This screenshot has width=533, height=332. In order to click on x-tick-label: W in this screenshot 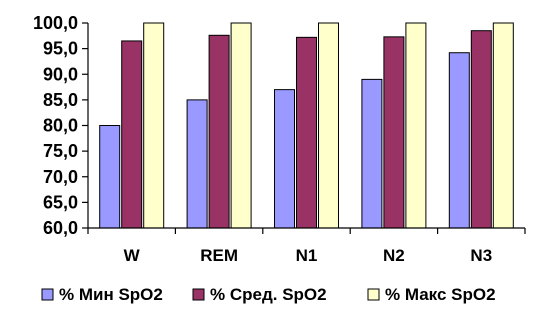, I will do `click(132, 255)`.